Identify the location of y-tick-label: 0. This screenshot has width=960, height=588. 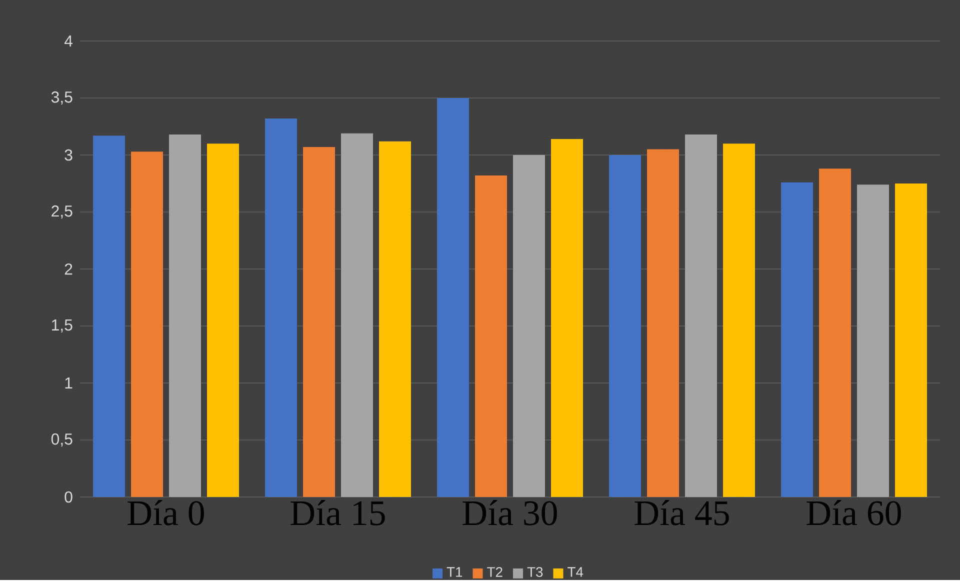
(68, 497).